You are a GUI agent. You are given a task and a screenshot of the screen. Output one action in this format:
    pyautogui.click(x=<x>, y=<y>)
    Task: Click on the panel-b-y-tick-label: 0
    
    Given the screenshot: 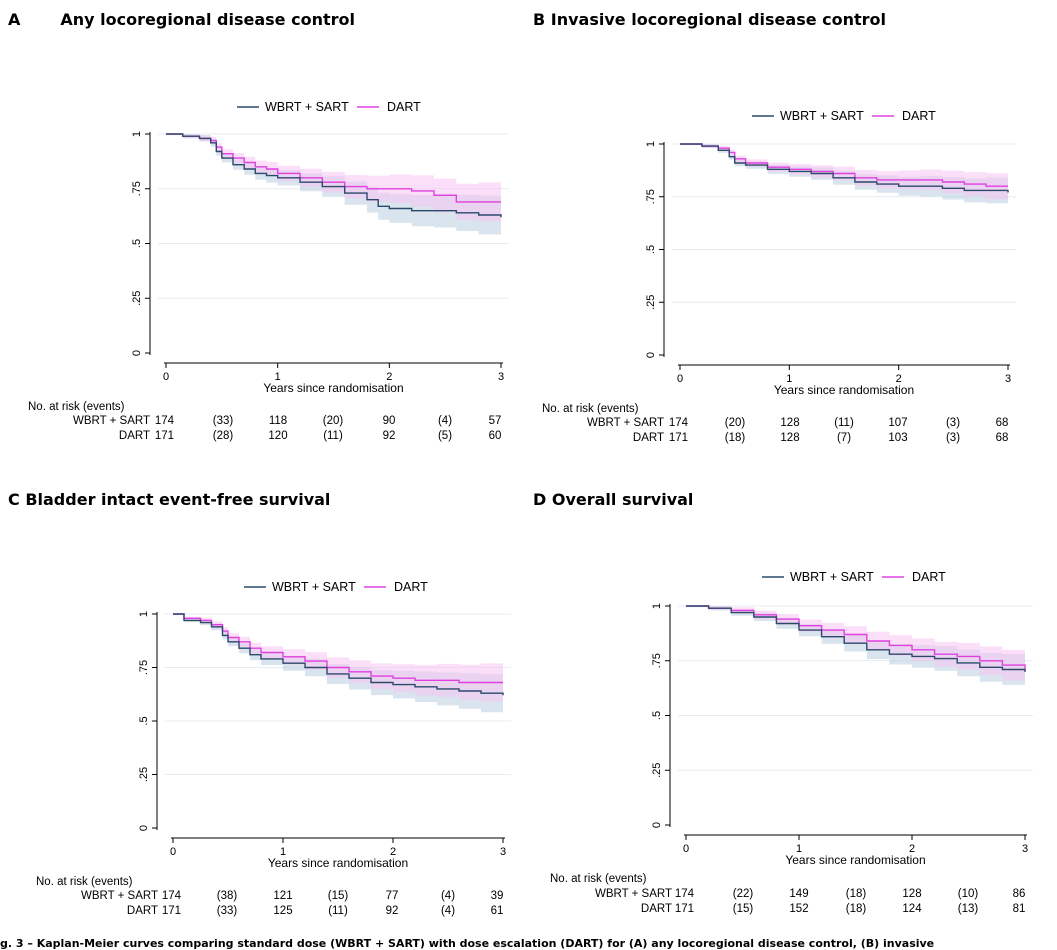 What is the action you would take?
    pyautogui.click(x=651, y=355)
    